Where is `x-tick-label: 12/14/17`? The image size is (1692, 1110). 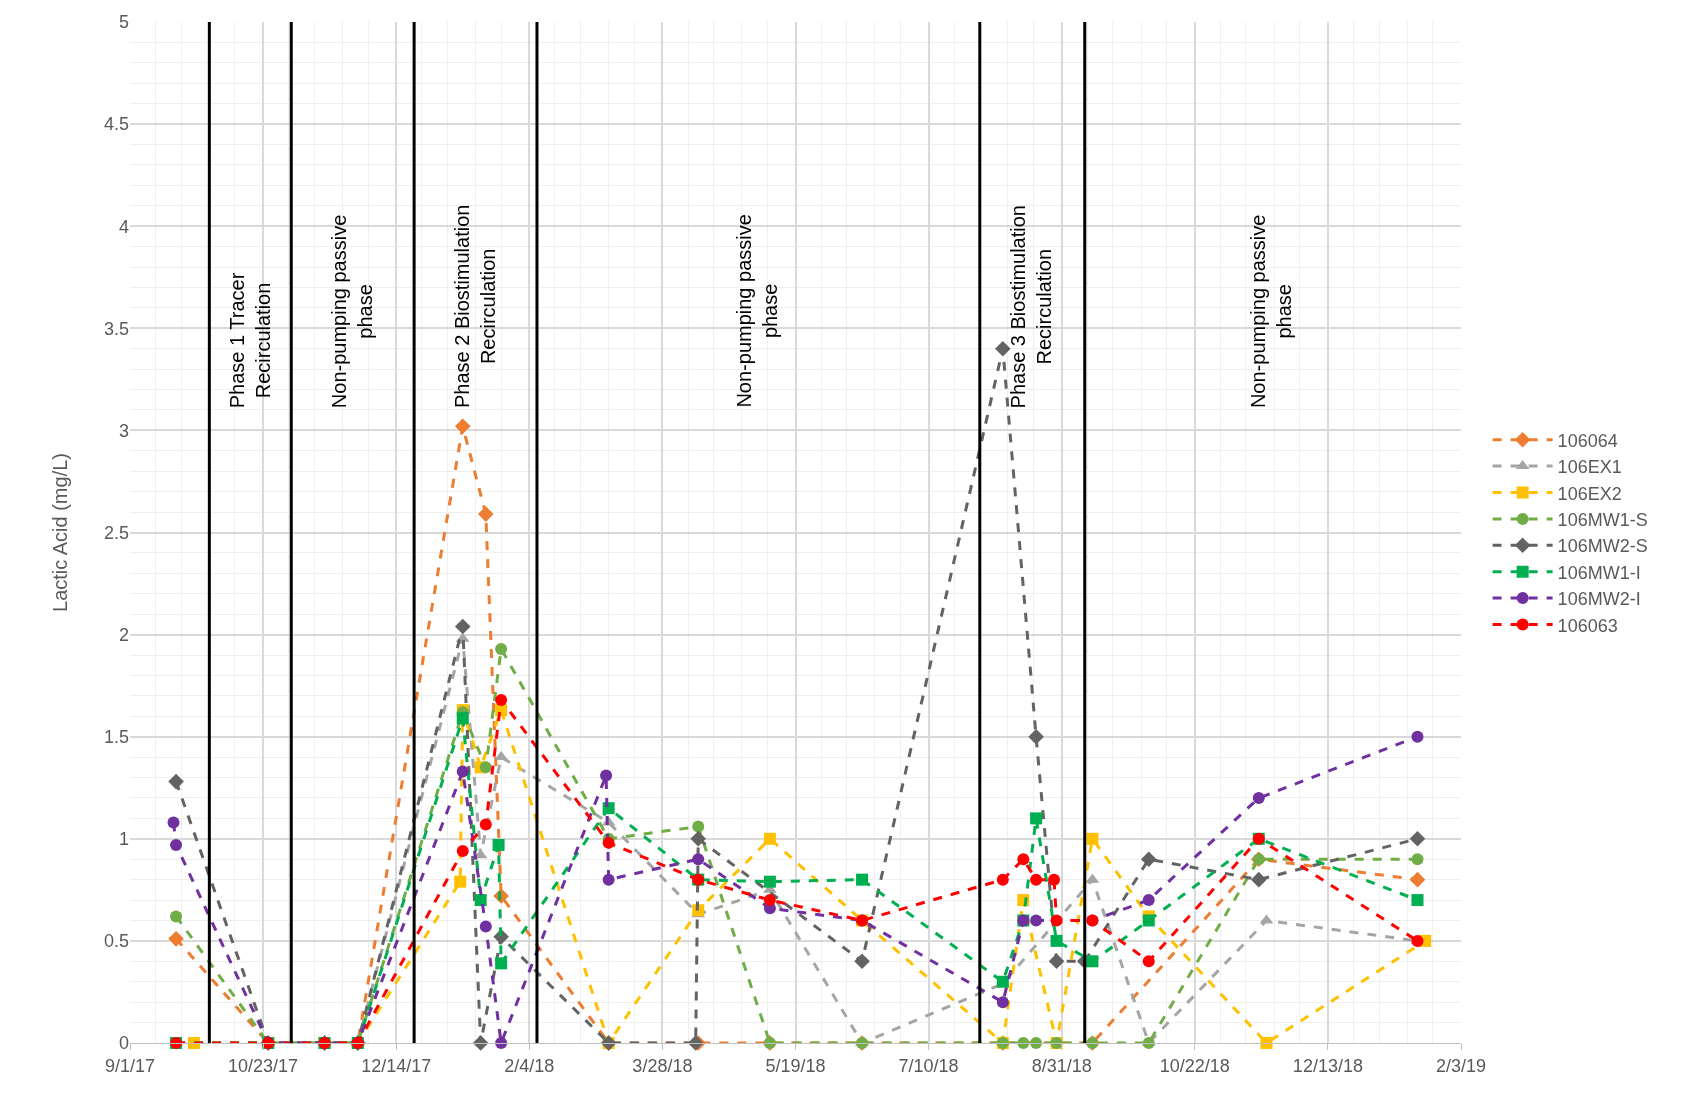 x-tick-label: 12/14/17 is located at coordinates (396, 1065).